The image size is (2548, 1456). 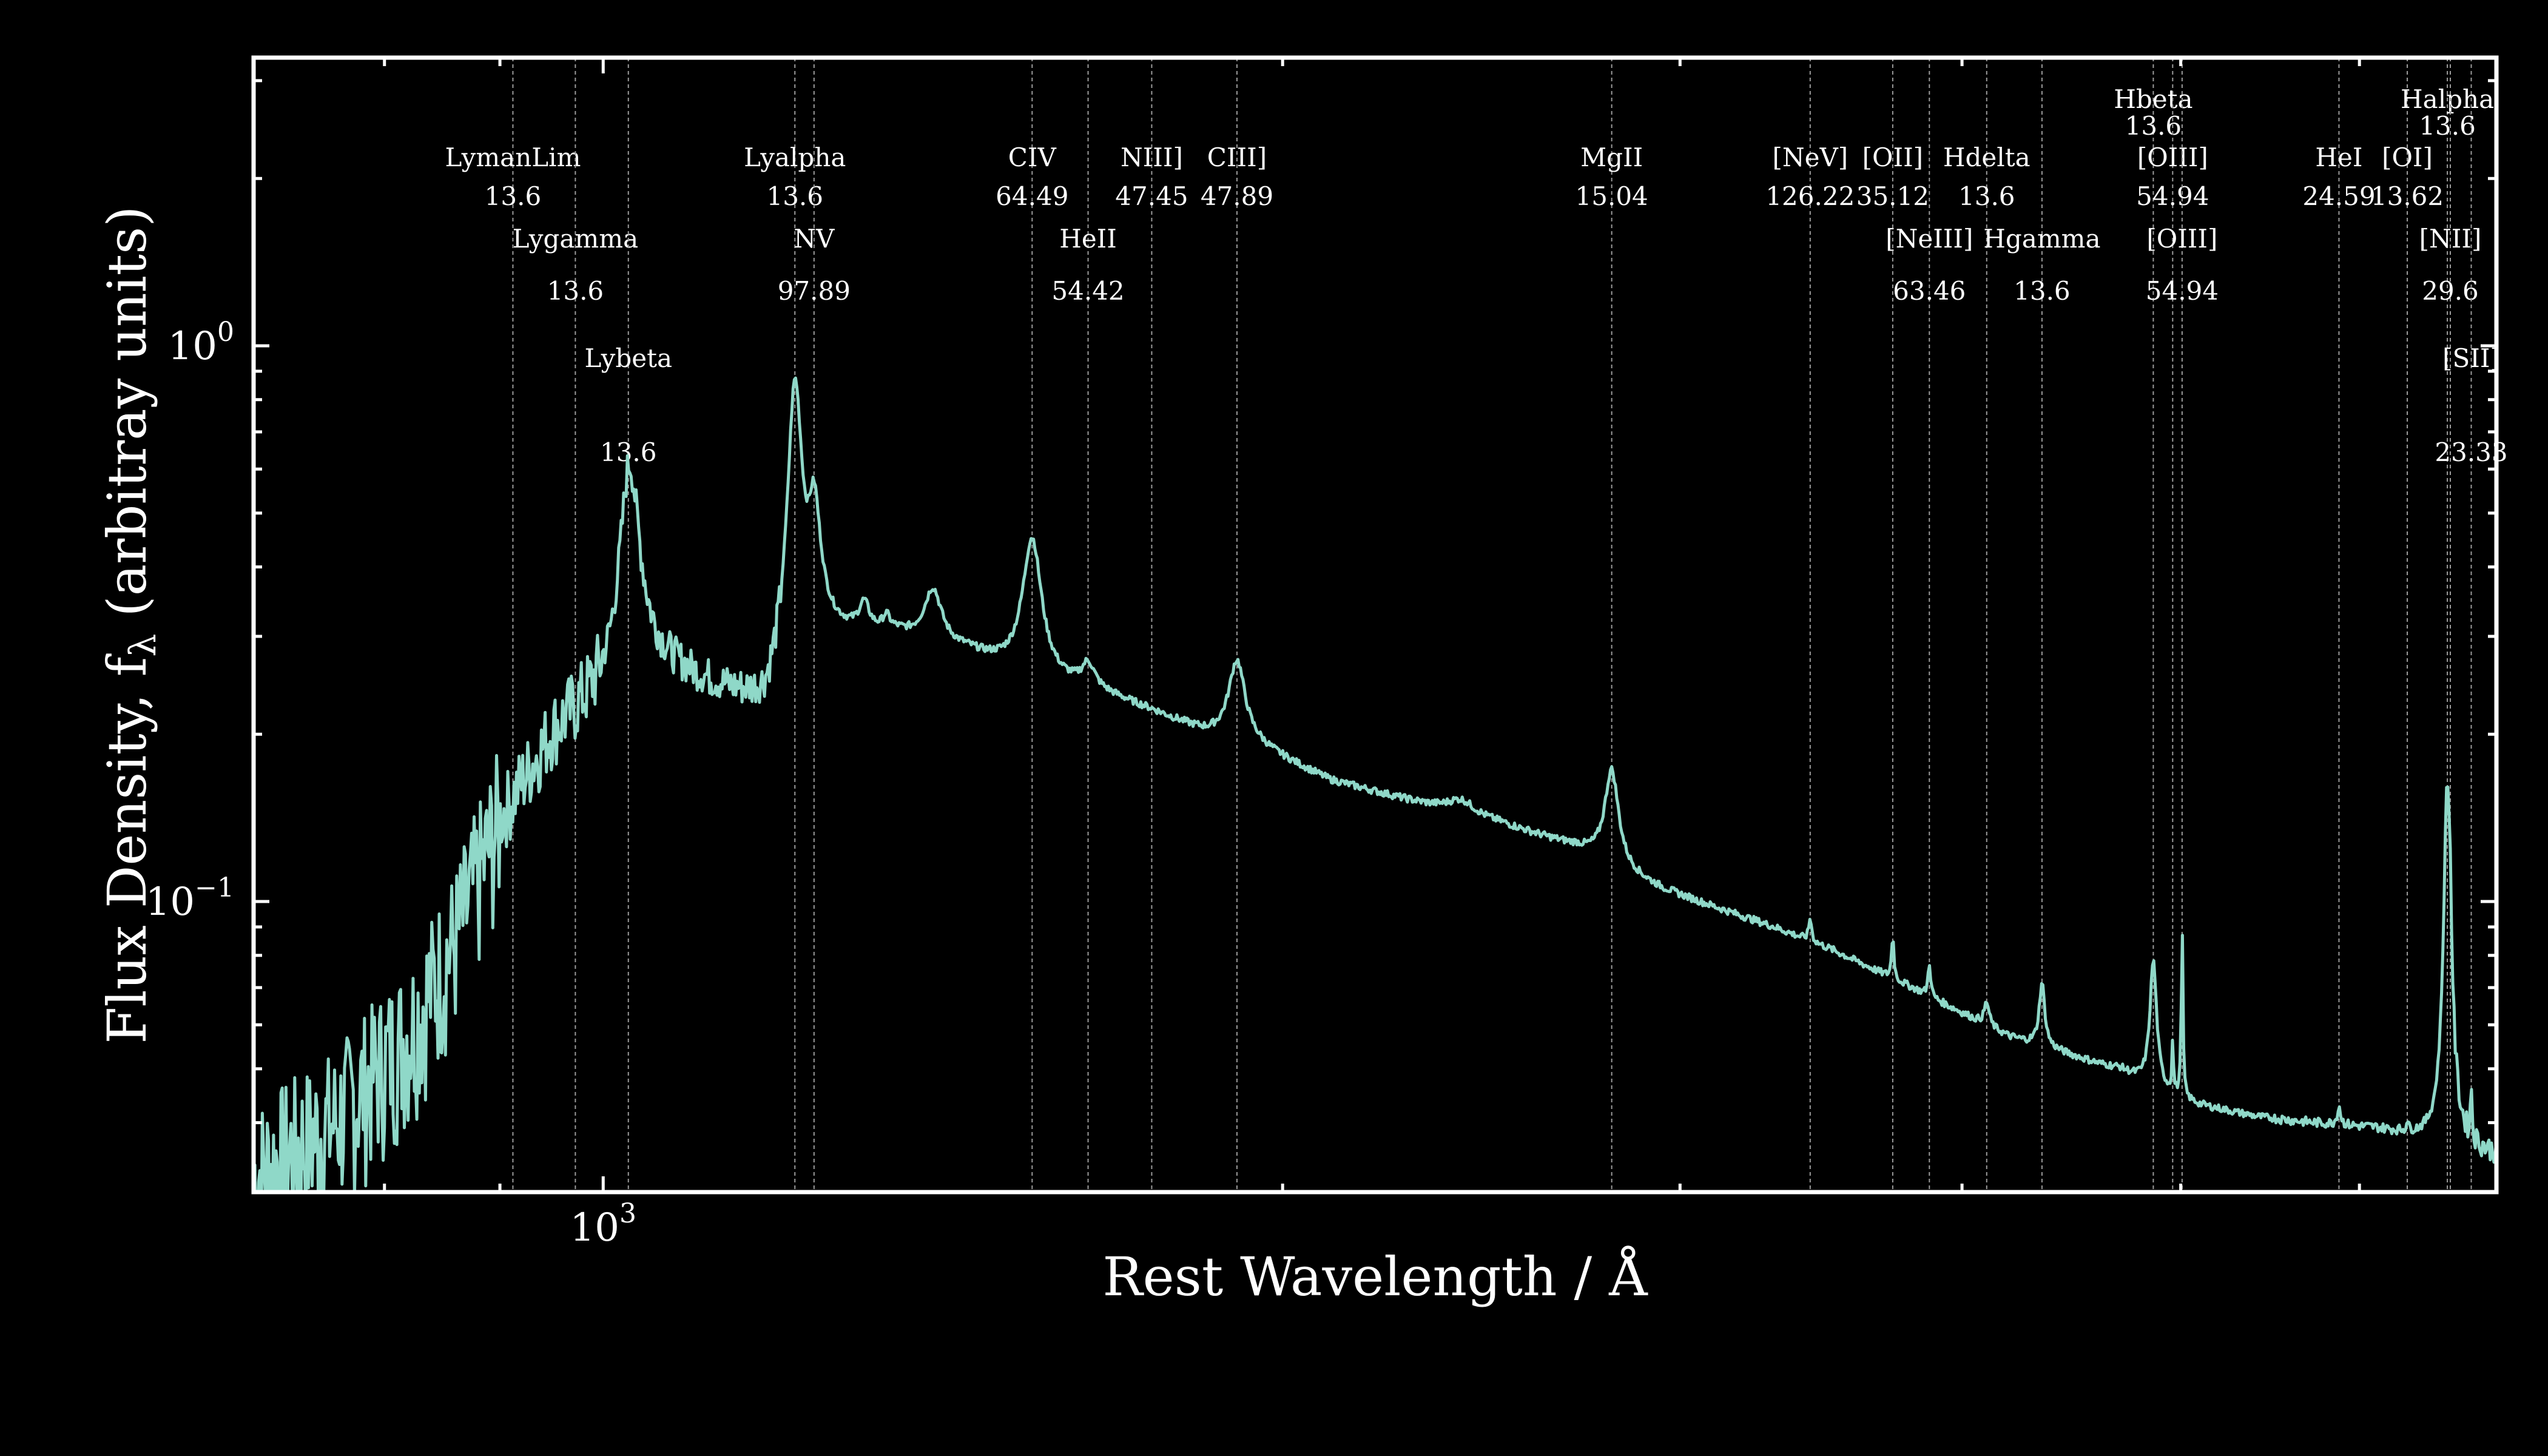 What do you see at coordinates (2407, 157) in the screenshot?
I see `line-marker-name: [OI]` at bounding box center [2407, 157].